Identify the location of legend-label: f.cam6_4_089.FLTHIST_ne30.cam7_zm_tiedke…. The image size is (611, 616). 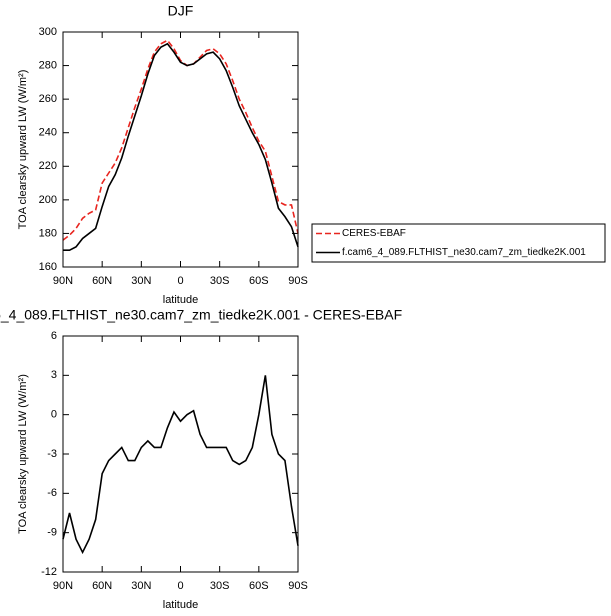
(464, 252).